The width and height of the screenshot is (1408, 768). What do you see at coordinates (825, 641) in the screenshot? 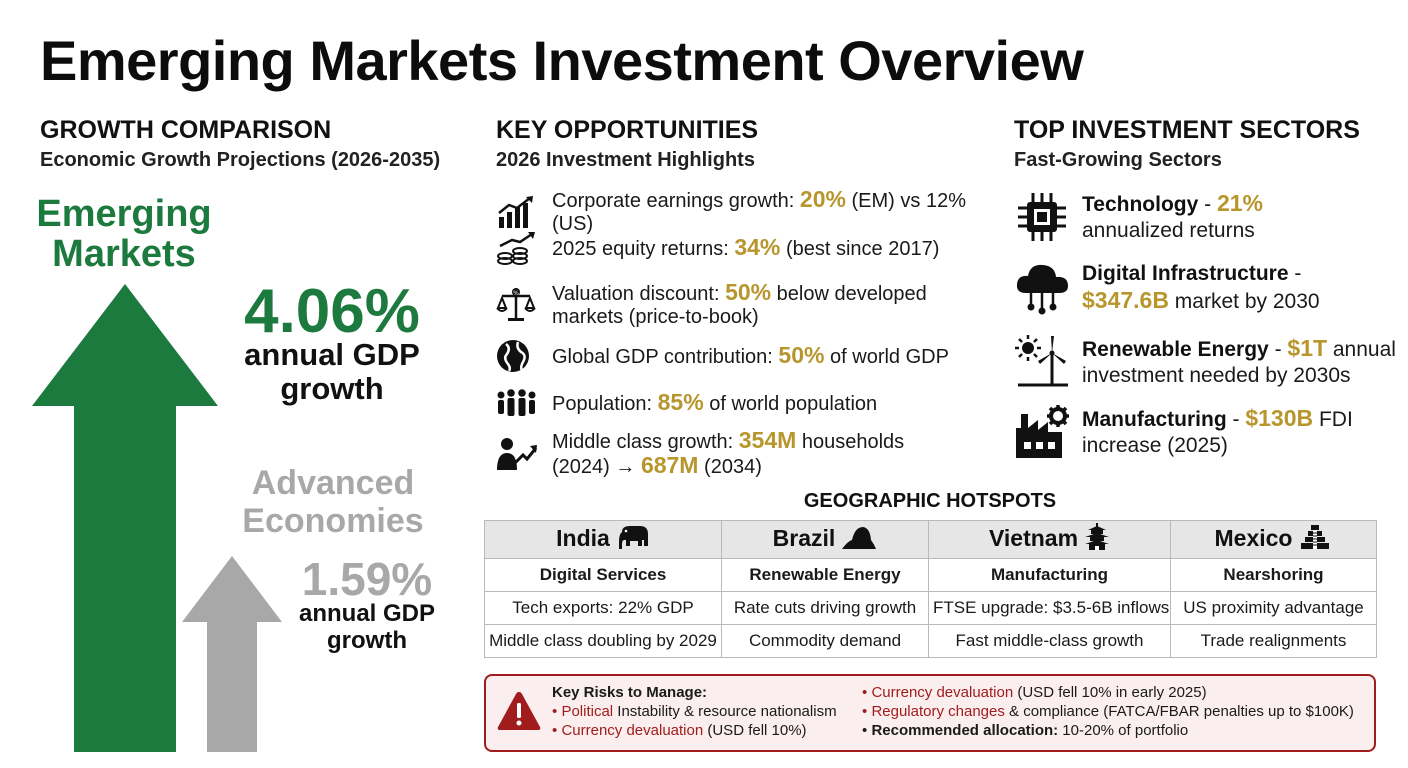
I see `table-cell: Commodity demand` at bounding box center [825, 641].